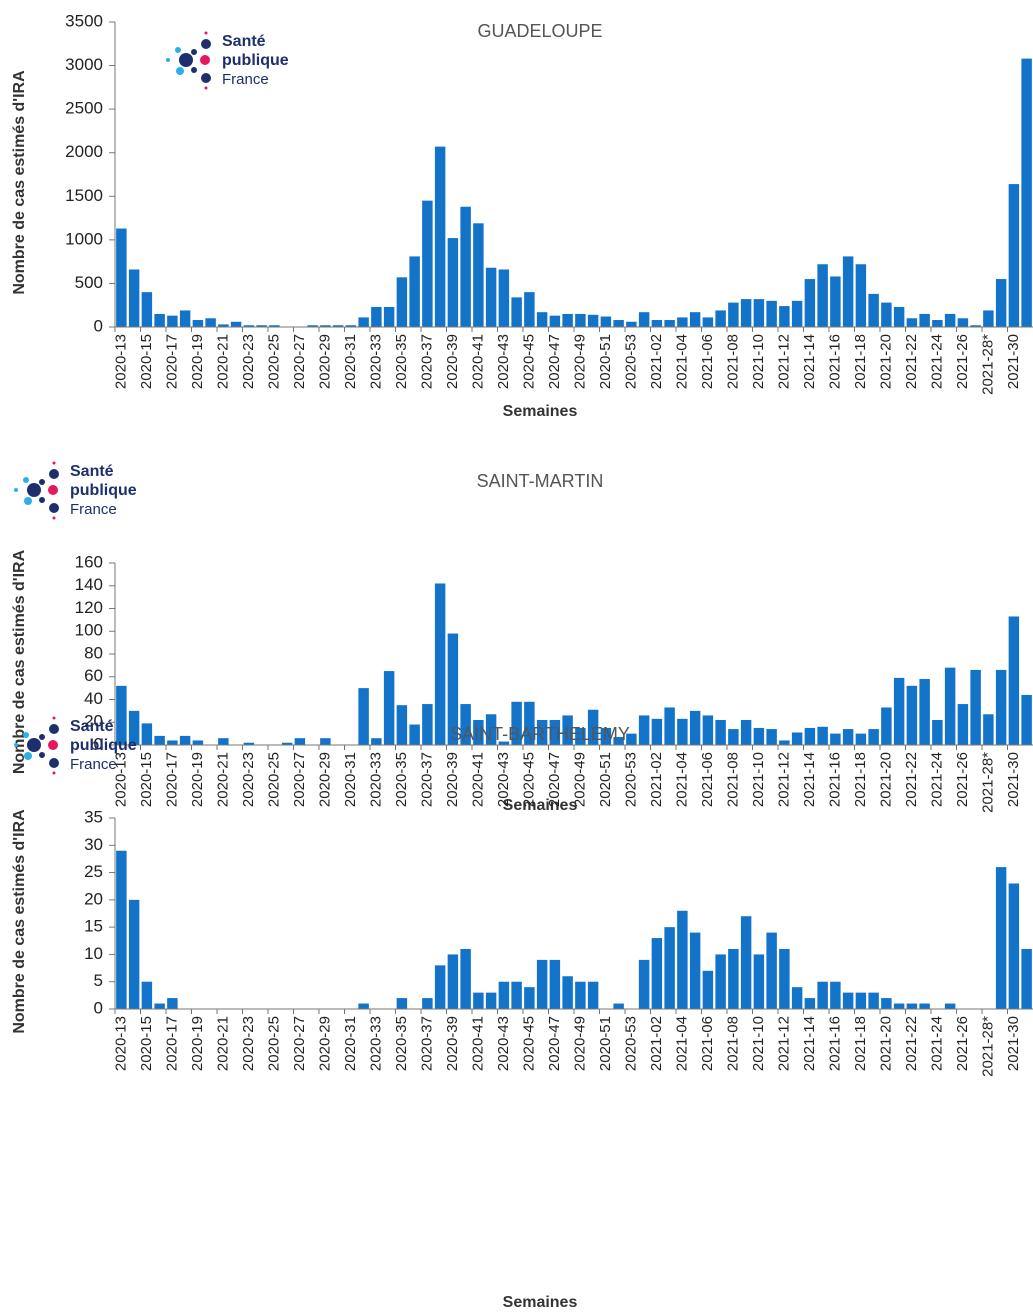 This screenshot has height=1314, width=1033. I want to click on x-tick-label: 2020-25, so click(273, 1043).